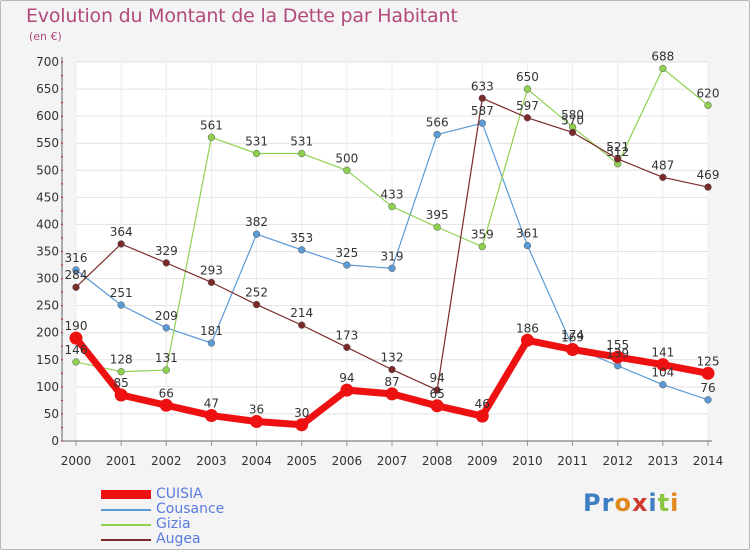 The width and height of the screenshot is (750, 550). I want to click on x-tick-label: 2009, so click(482, 461).